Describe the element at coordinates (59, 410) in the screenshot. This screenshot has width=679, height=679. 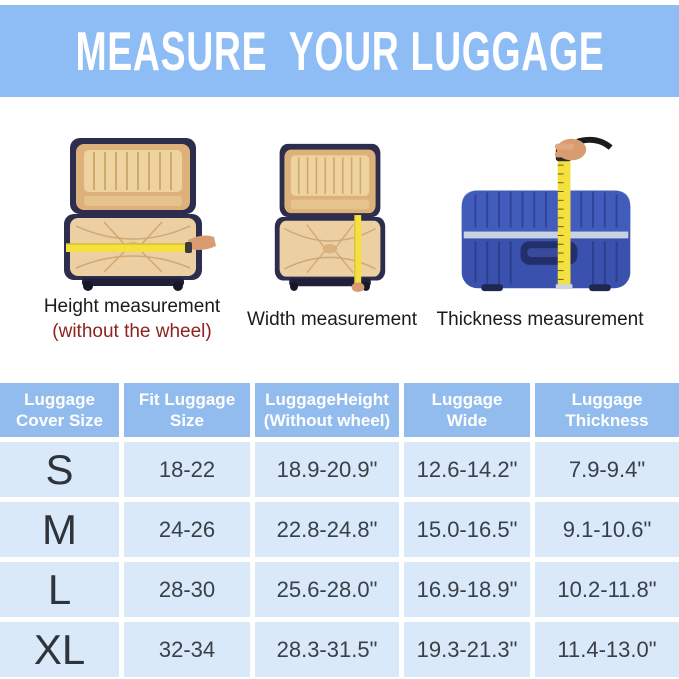
I see `header-luggage-cover-size: Luggage Cover Size` at that location.